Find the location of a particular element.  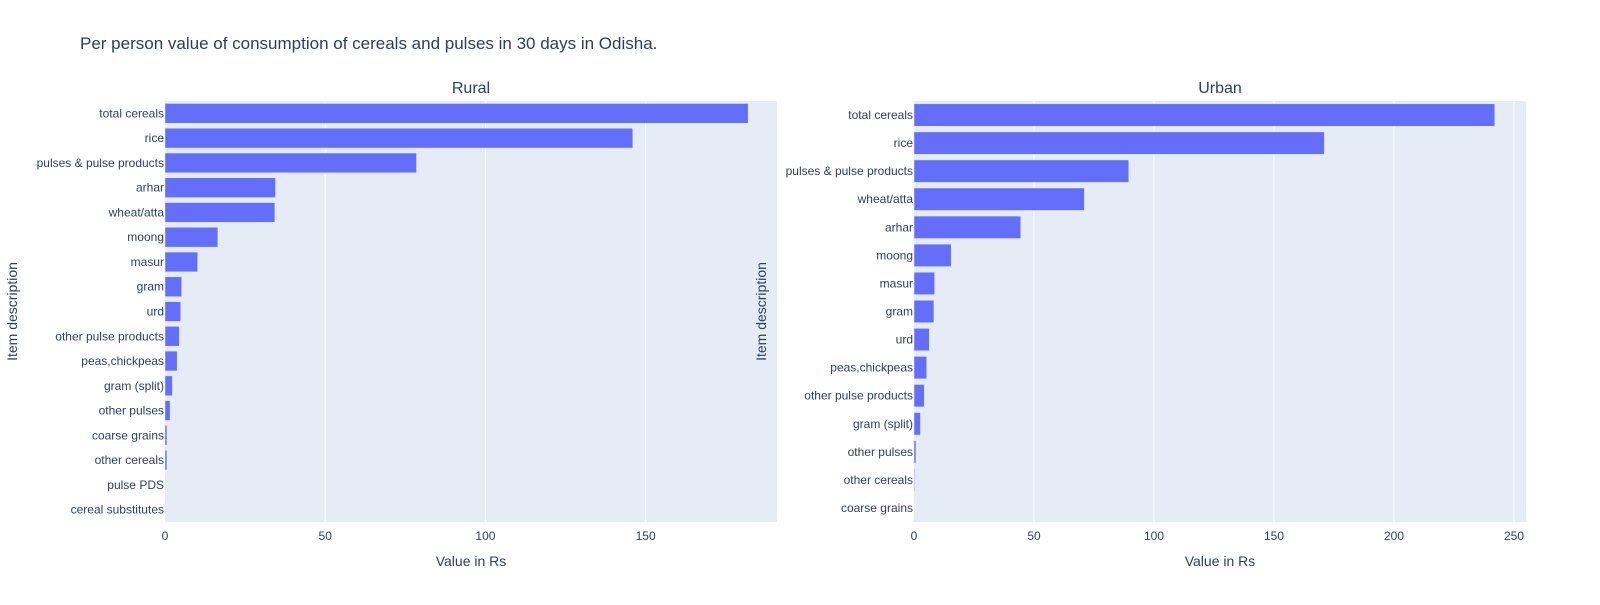

subplot-title: Urban is located at coordinates (1220, 88).